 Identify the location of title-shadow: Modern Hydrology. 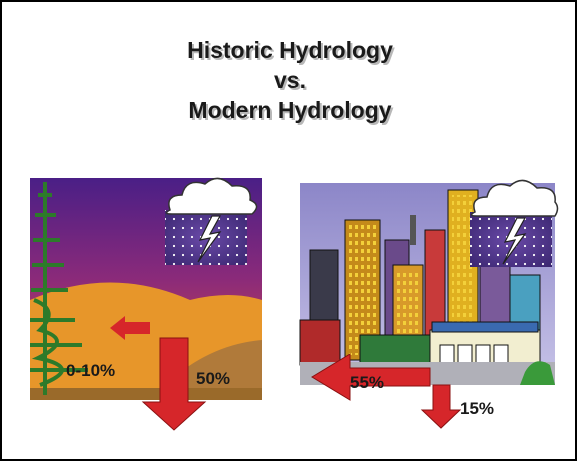
(291, 112).